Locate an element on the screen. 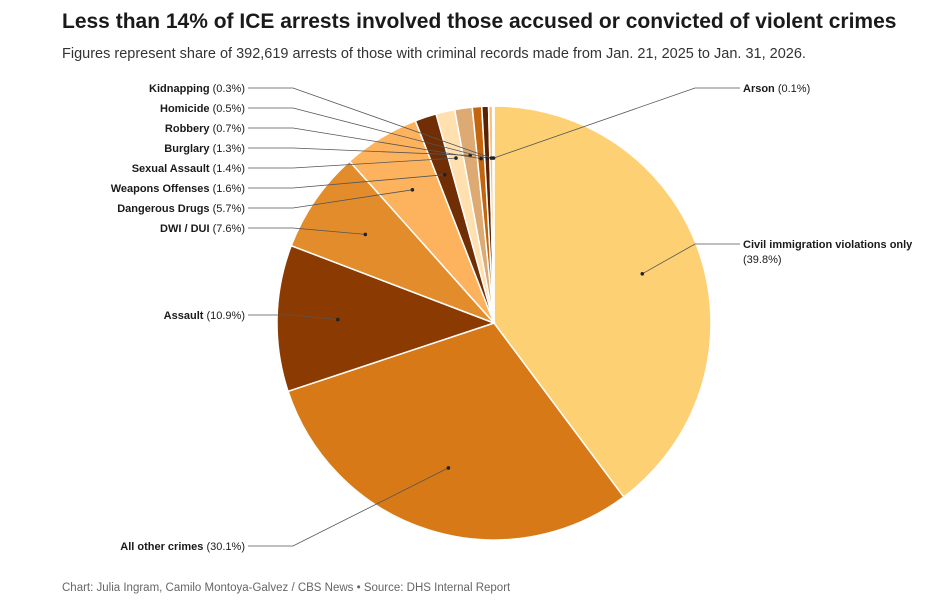 The width and height of the screenshot is (931, 602). leader-line-dangerous-drugs is located at coordinates (330, 199).